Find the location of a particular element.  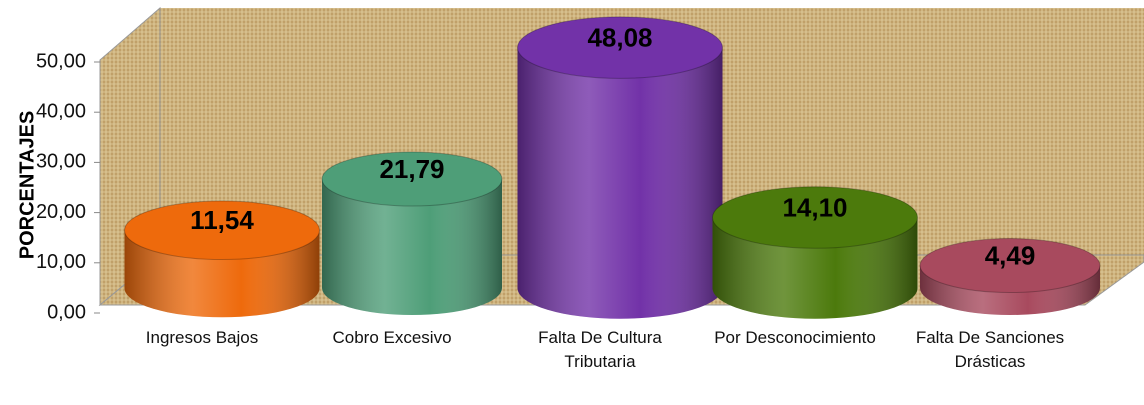

y-tick-label: 10,00 is located at coordinates (61, 262).